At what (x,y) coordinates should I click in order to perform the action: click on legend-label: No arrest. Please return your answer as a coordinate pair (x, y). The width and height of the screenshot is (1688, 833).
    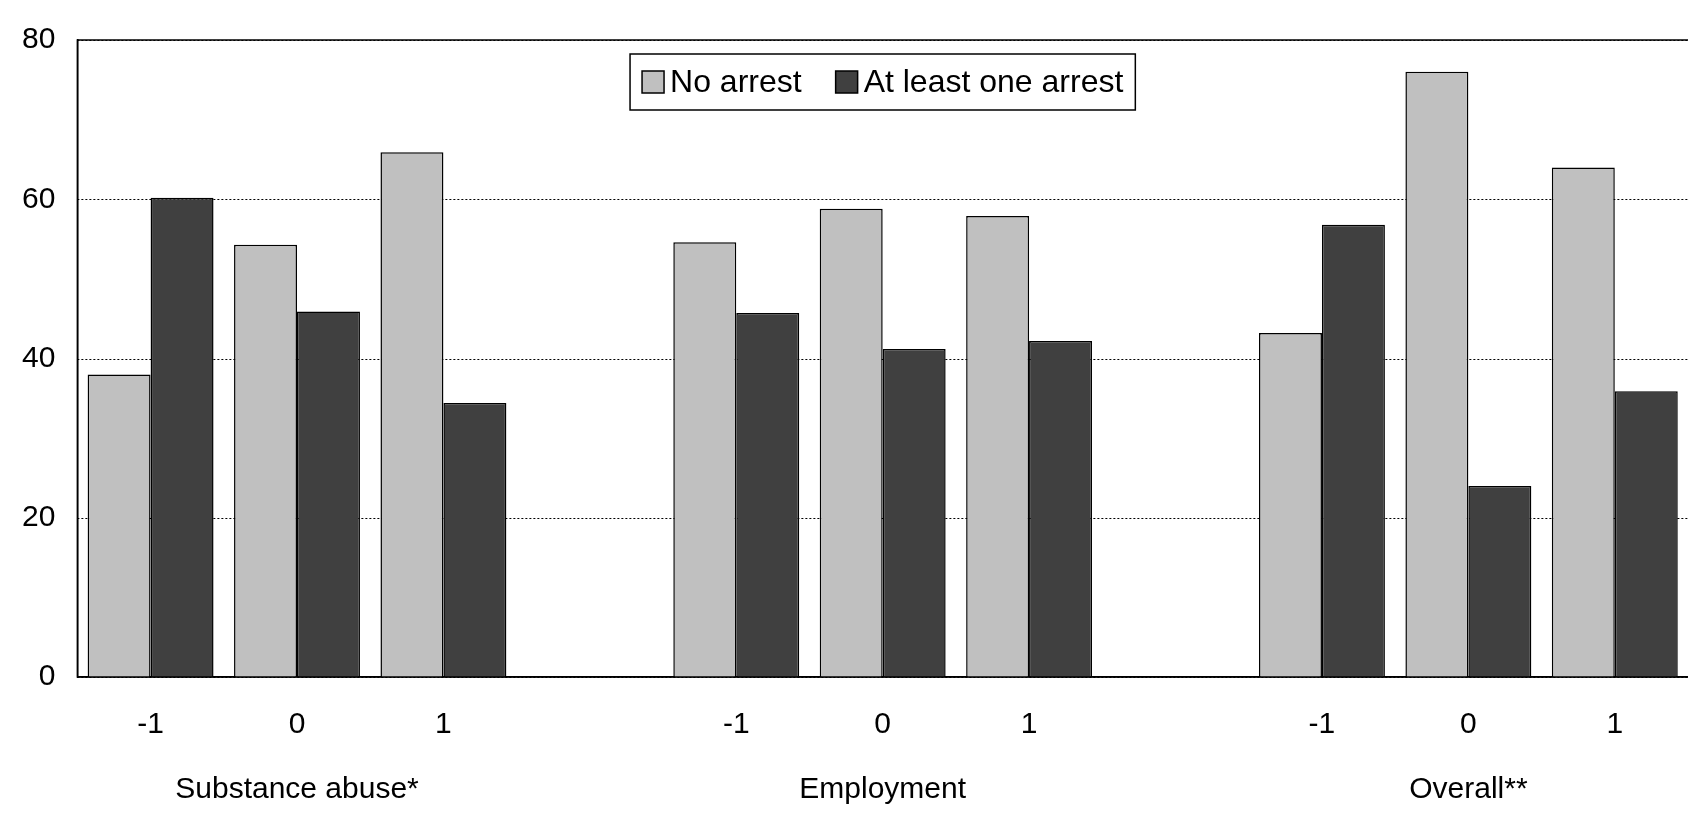
    Looking at the image, I should click on (736, 80).